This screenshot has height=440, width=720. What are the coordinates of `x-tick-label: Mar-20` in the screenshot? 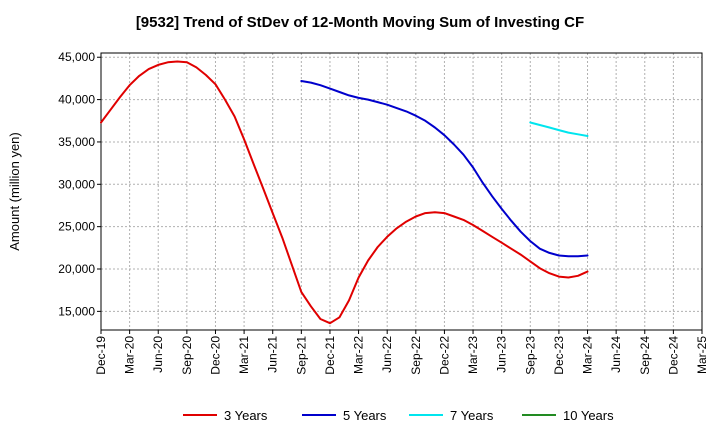 It's located at (130, 355).